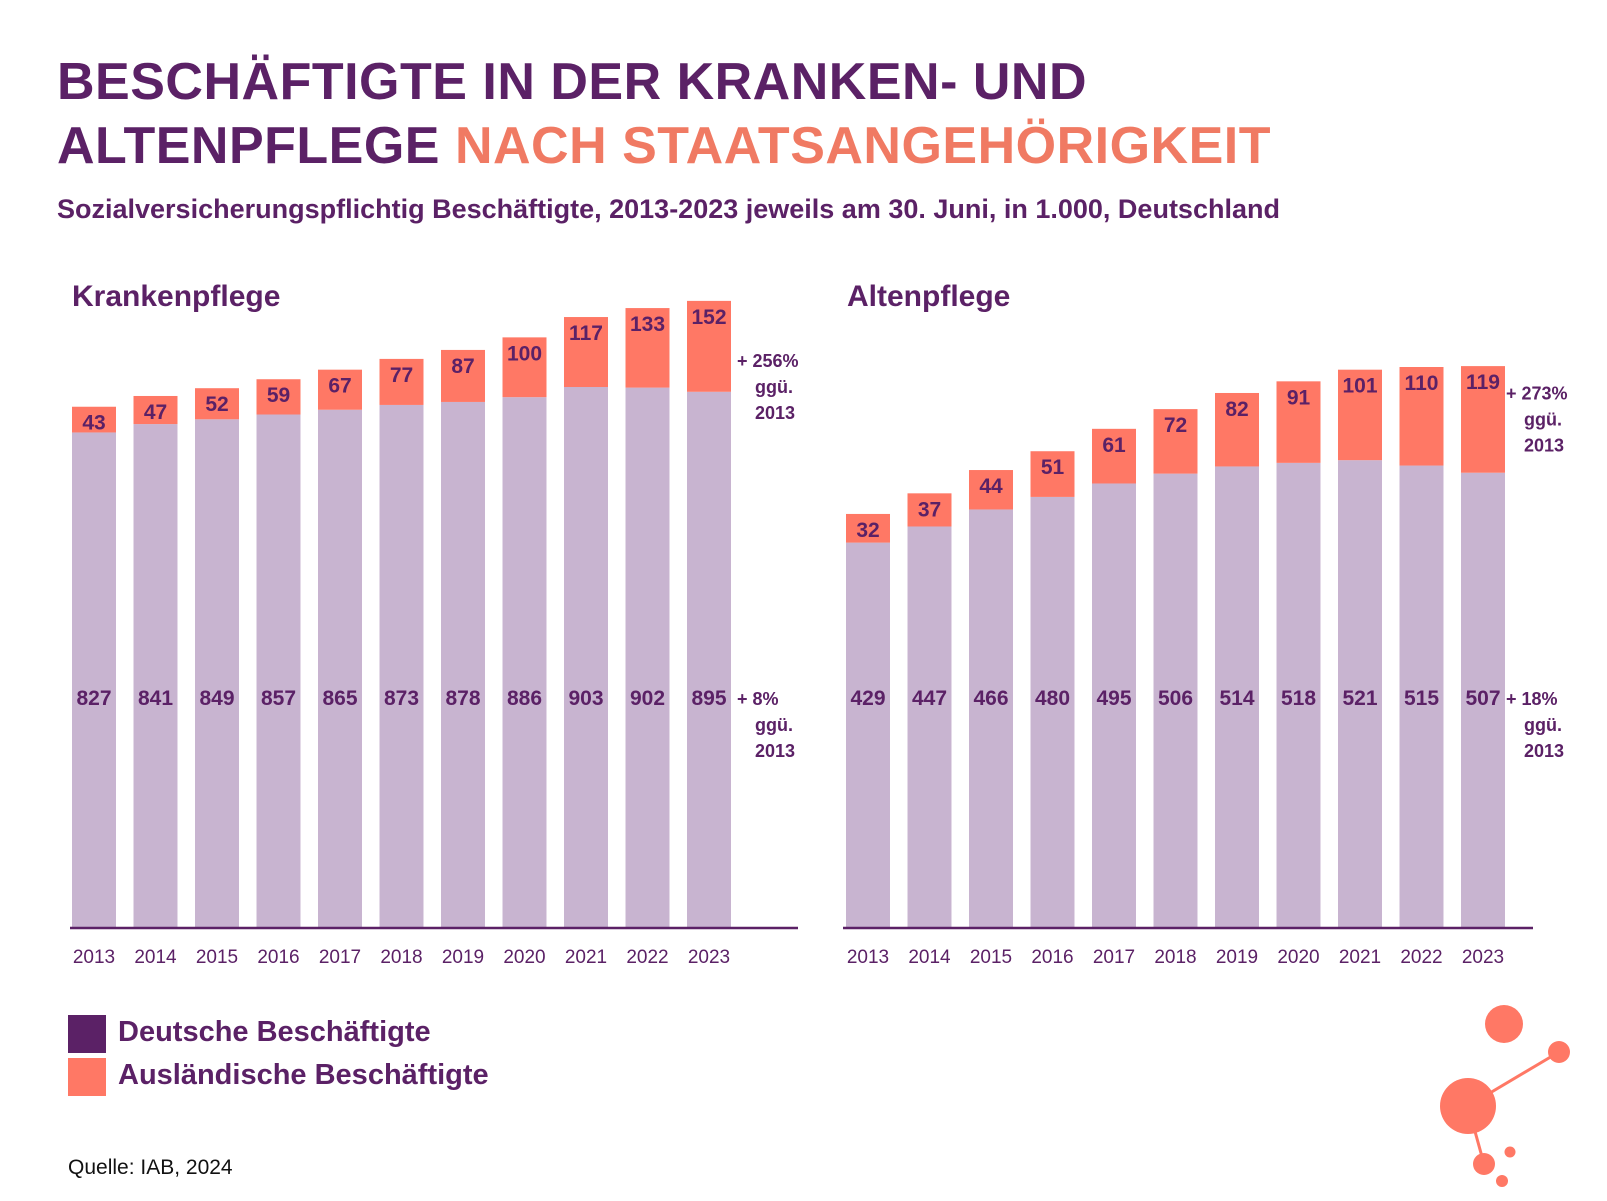 This screenshot has width=1607, height=1201. What do you see at coordinates (248, 146) in the screenshot?
I see `title-part-purple: ALTENPFLEGE` at bounding box center [248, 146].